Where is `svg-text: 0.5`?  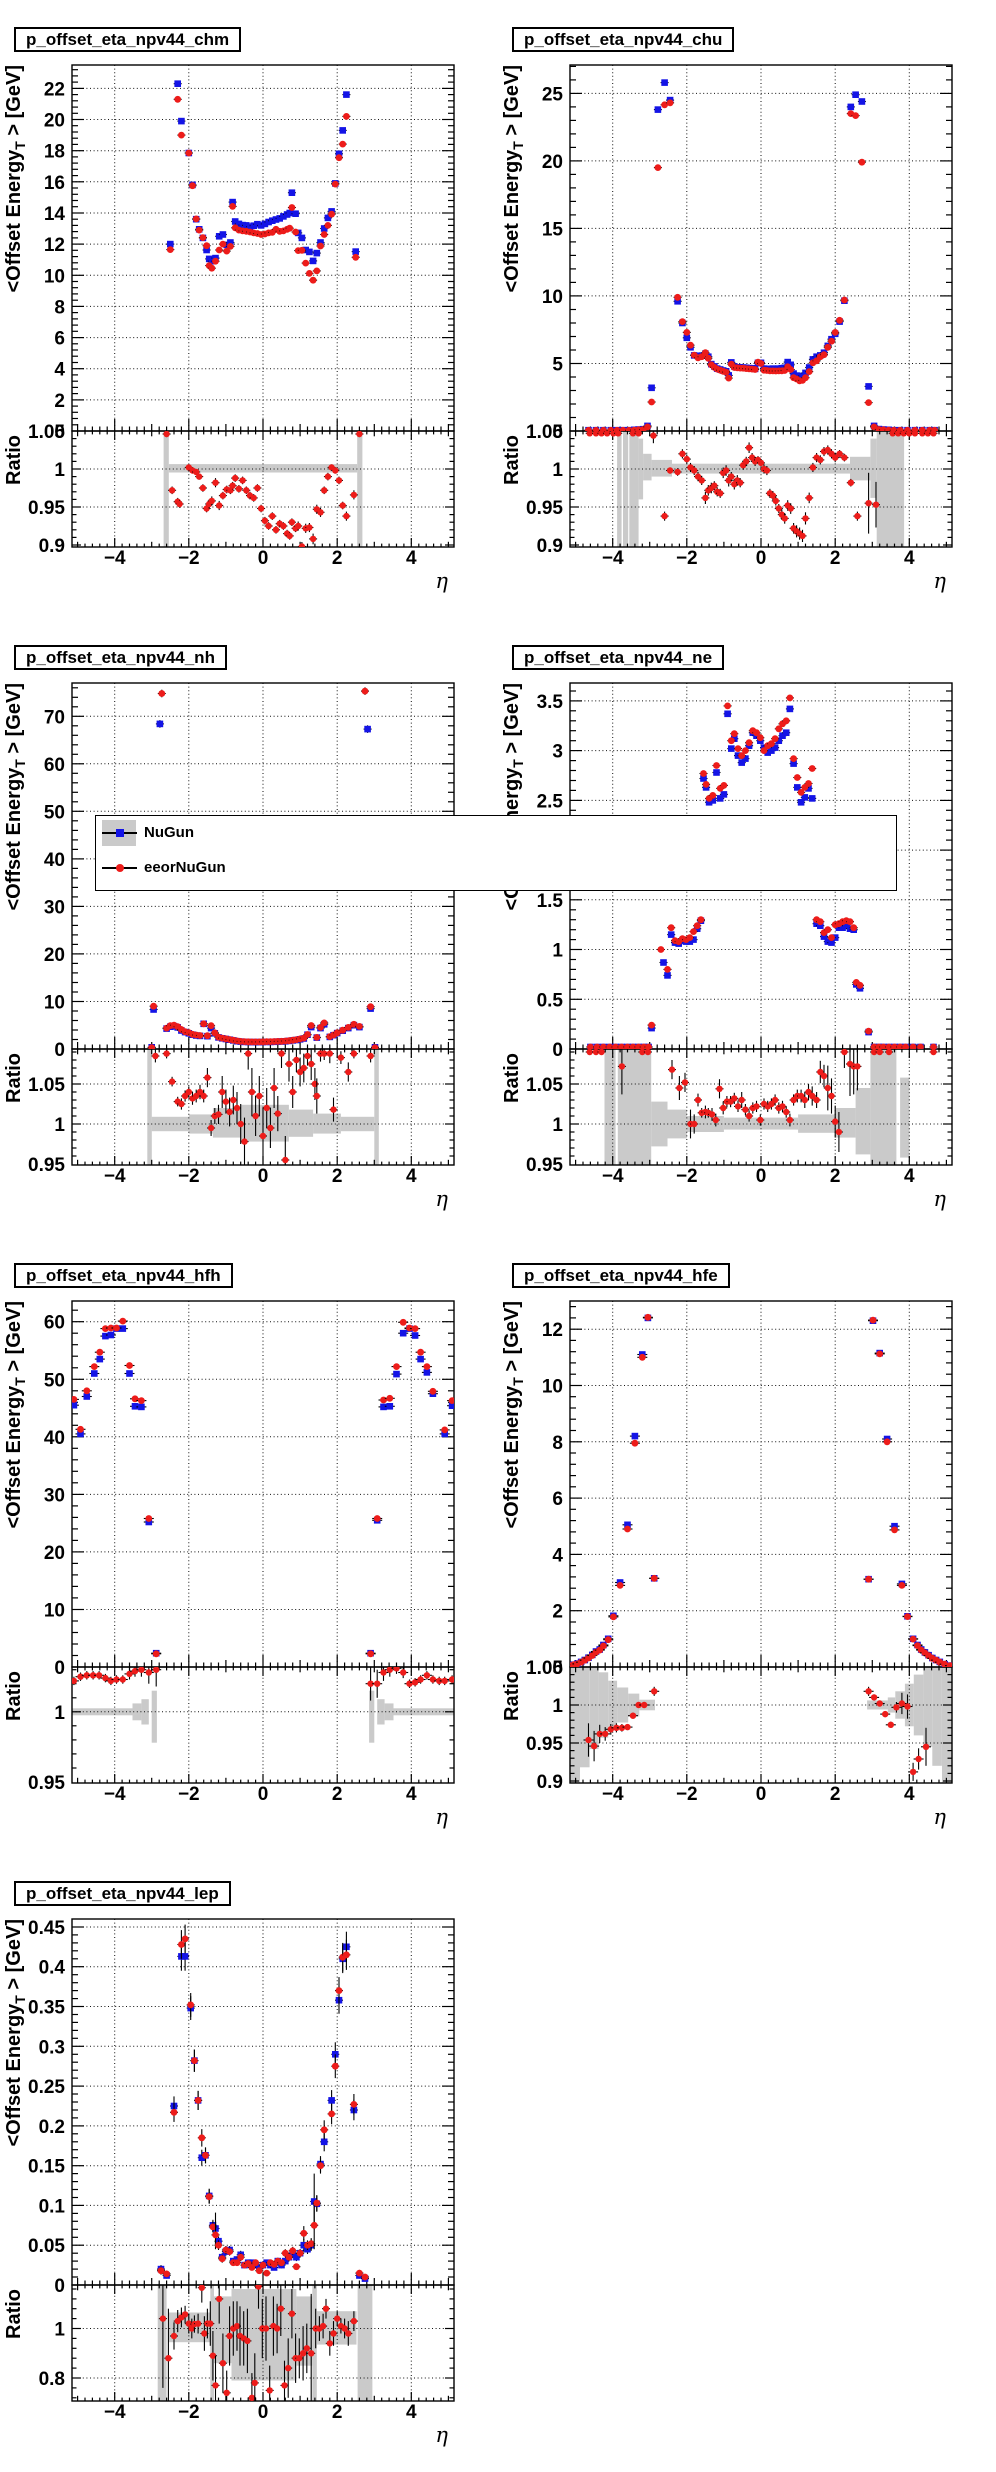
svg-text: 0.5 is located at coordinates (550, 1000).